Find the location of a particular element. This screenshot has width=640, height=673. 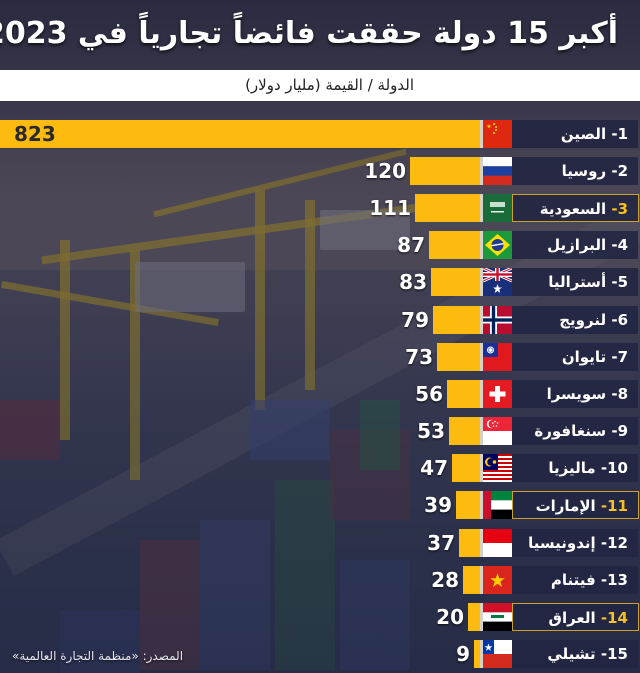

country-label: 5- أستراليا is located at coordinates (588, 282).